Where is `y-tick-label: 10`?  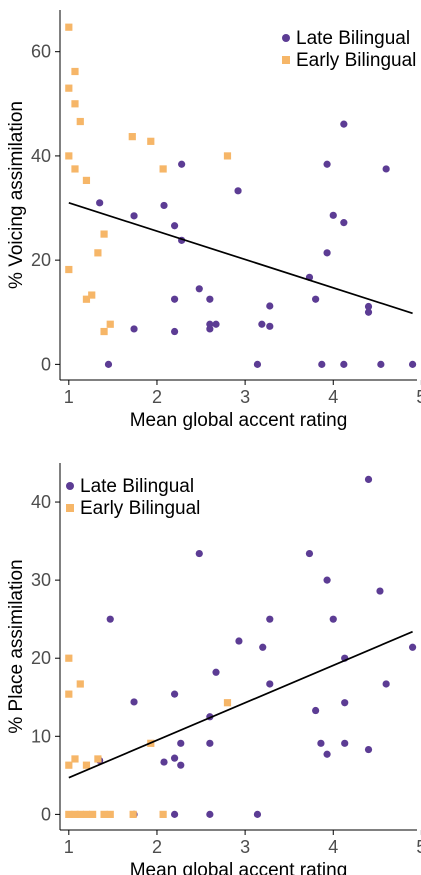 y-tick-label: 10 is located at coordinates (41, 736).